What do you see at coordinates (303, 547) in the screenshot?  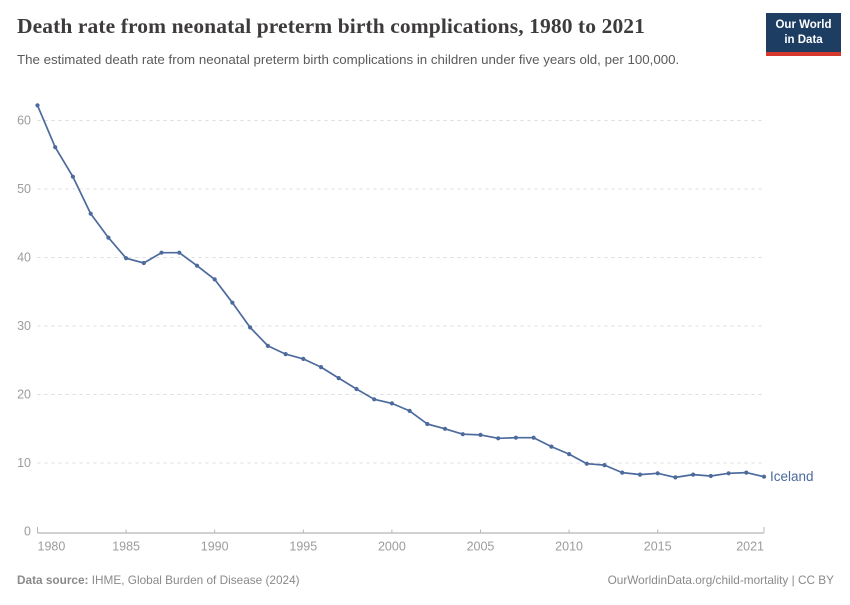 I see `x-axis-tick-label: 1995` at bounding box center [303, 547].